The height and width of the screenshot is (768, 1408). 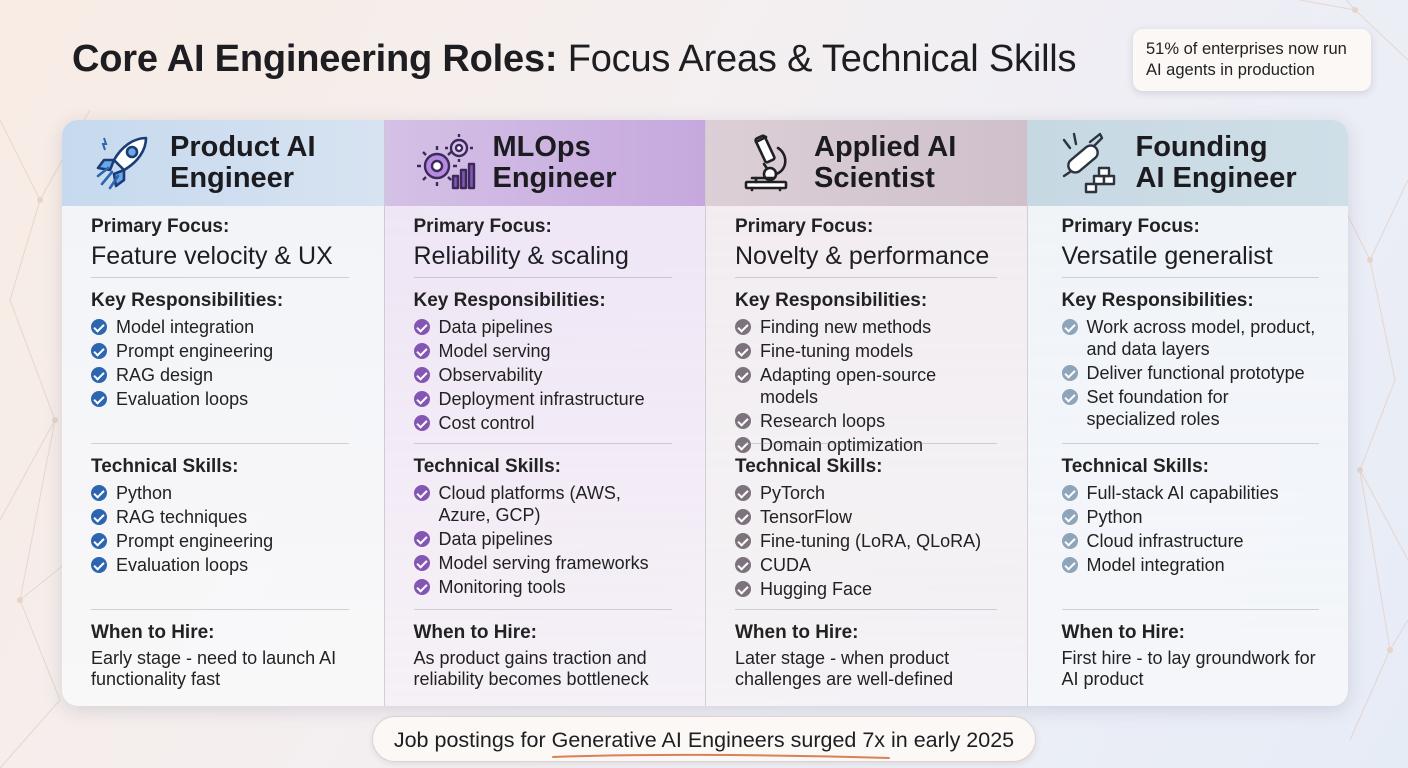 I want to click on list-item: Model integration, so click(x=222, y=327).